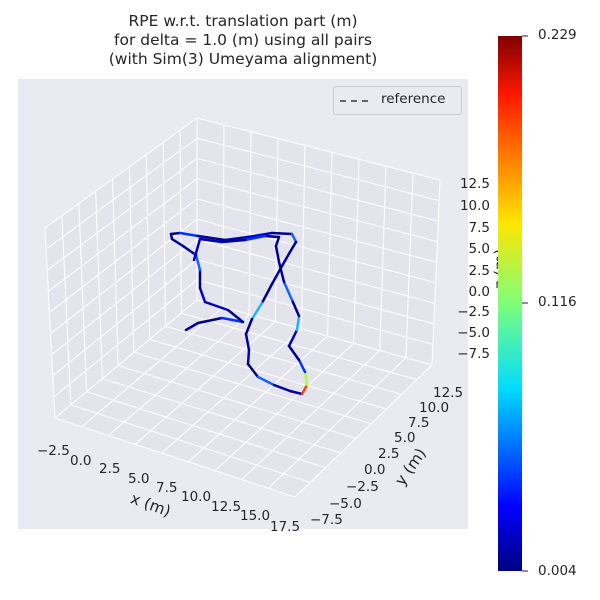  I want to click on legend: reference, so click(397, 100).